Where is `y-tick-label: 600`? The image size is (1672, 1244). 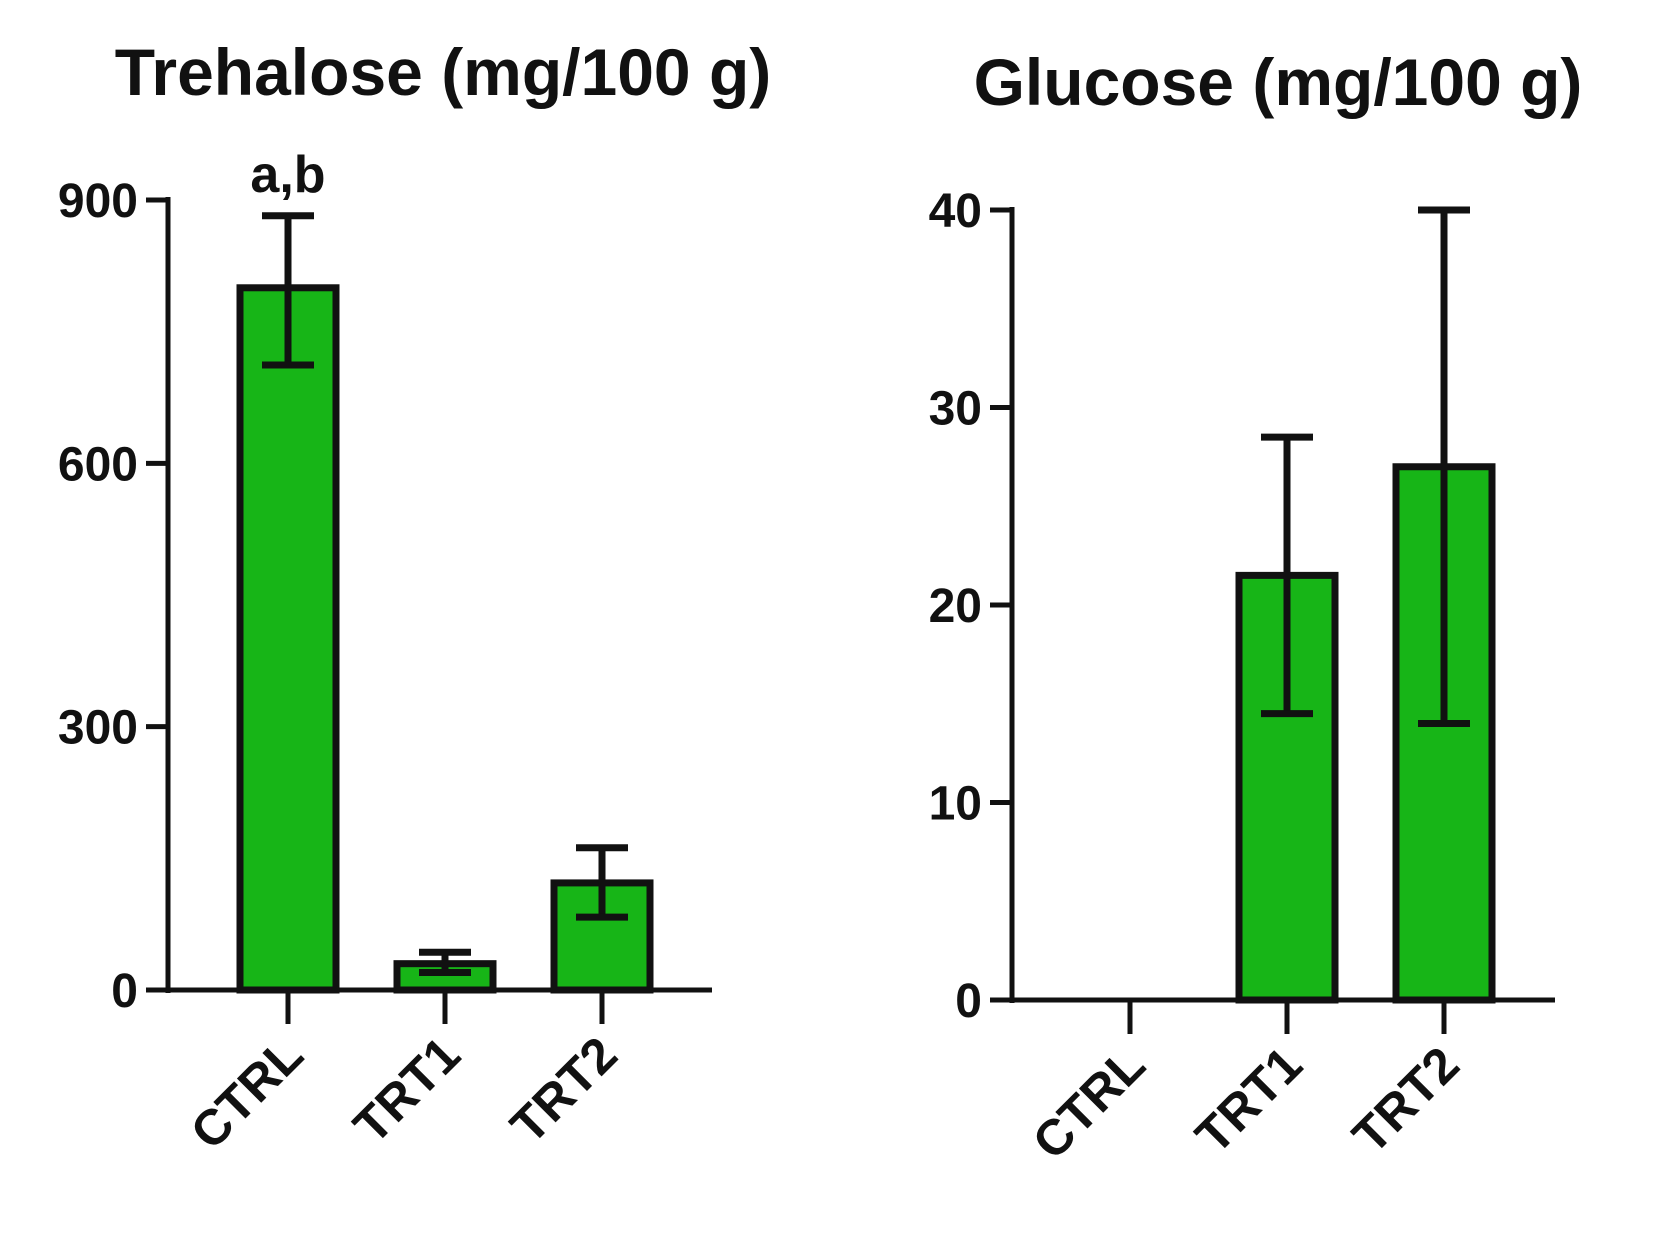 y-tick-label: 600 is located at coordinates (98, 464).